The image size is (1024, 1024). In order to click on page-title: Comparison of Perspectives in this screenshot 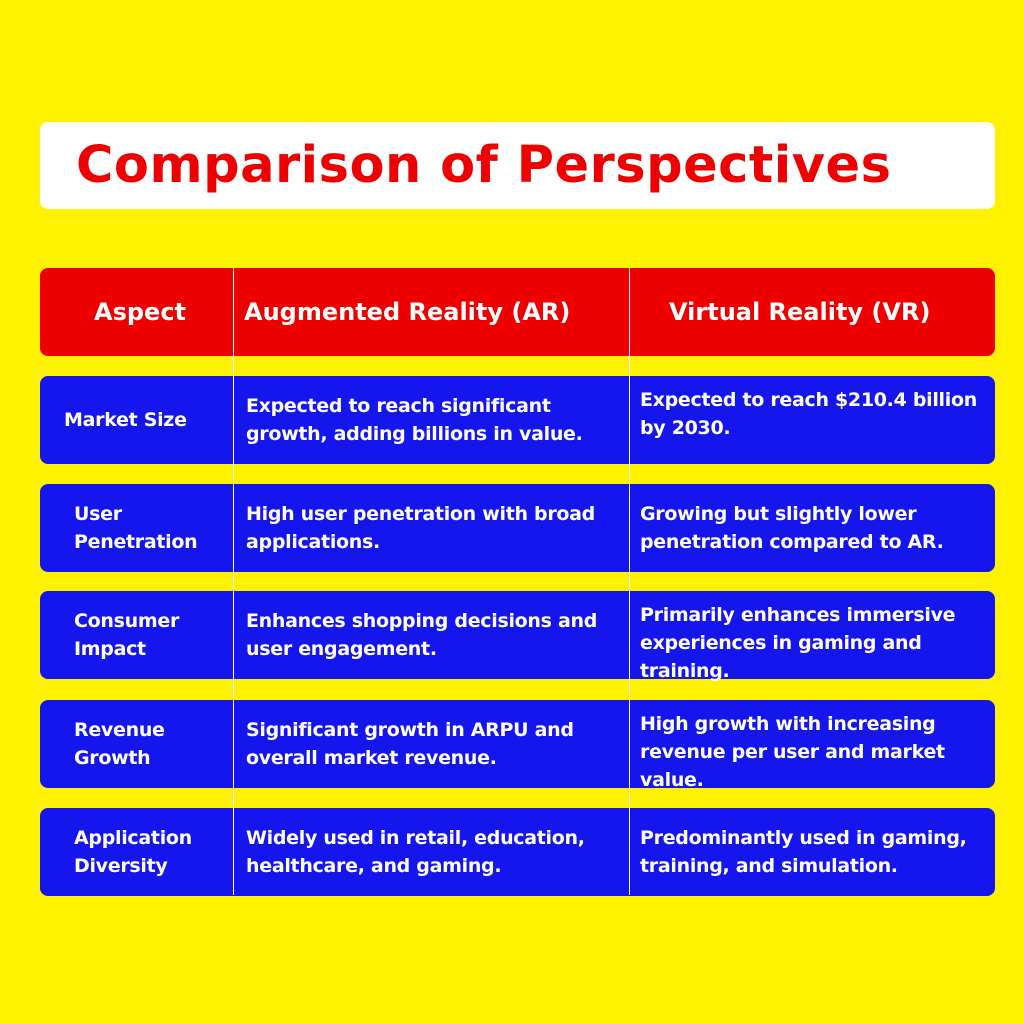, I will do `click(484, 165)`.